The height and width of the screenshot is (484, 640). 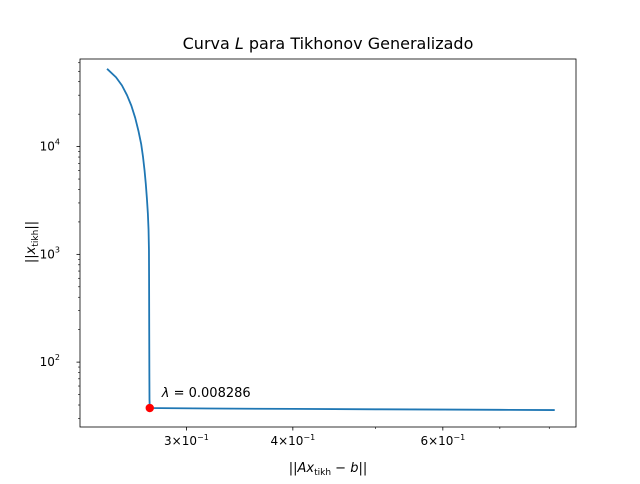 I want to click on y-tick-label: 10⁴, so click(x=50, y=146).